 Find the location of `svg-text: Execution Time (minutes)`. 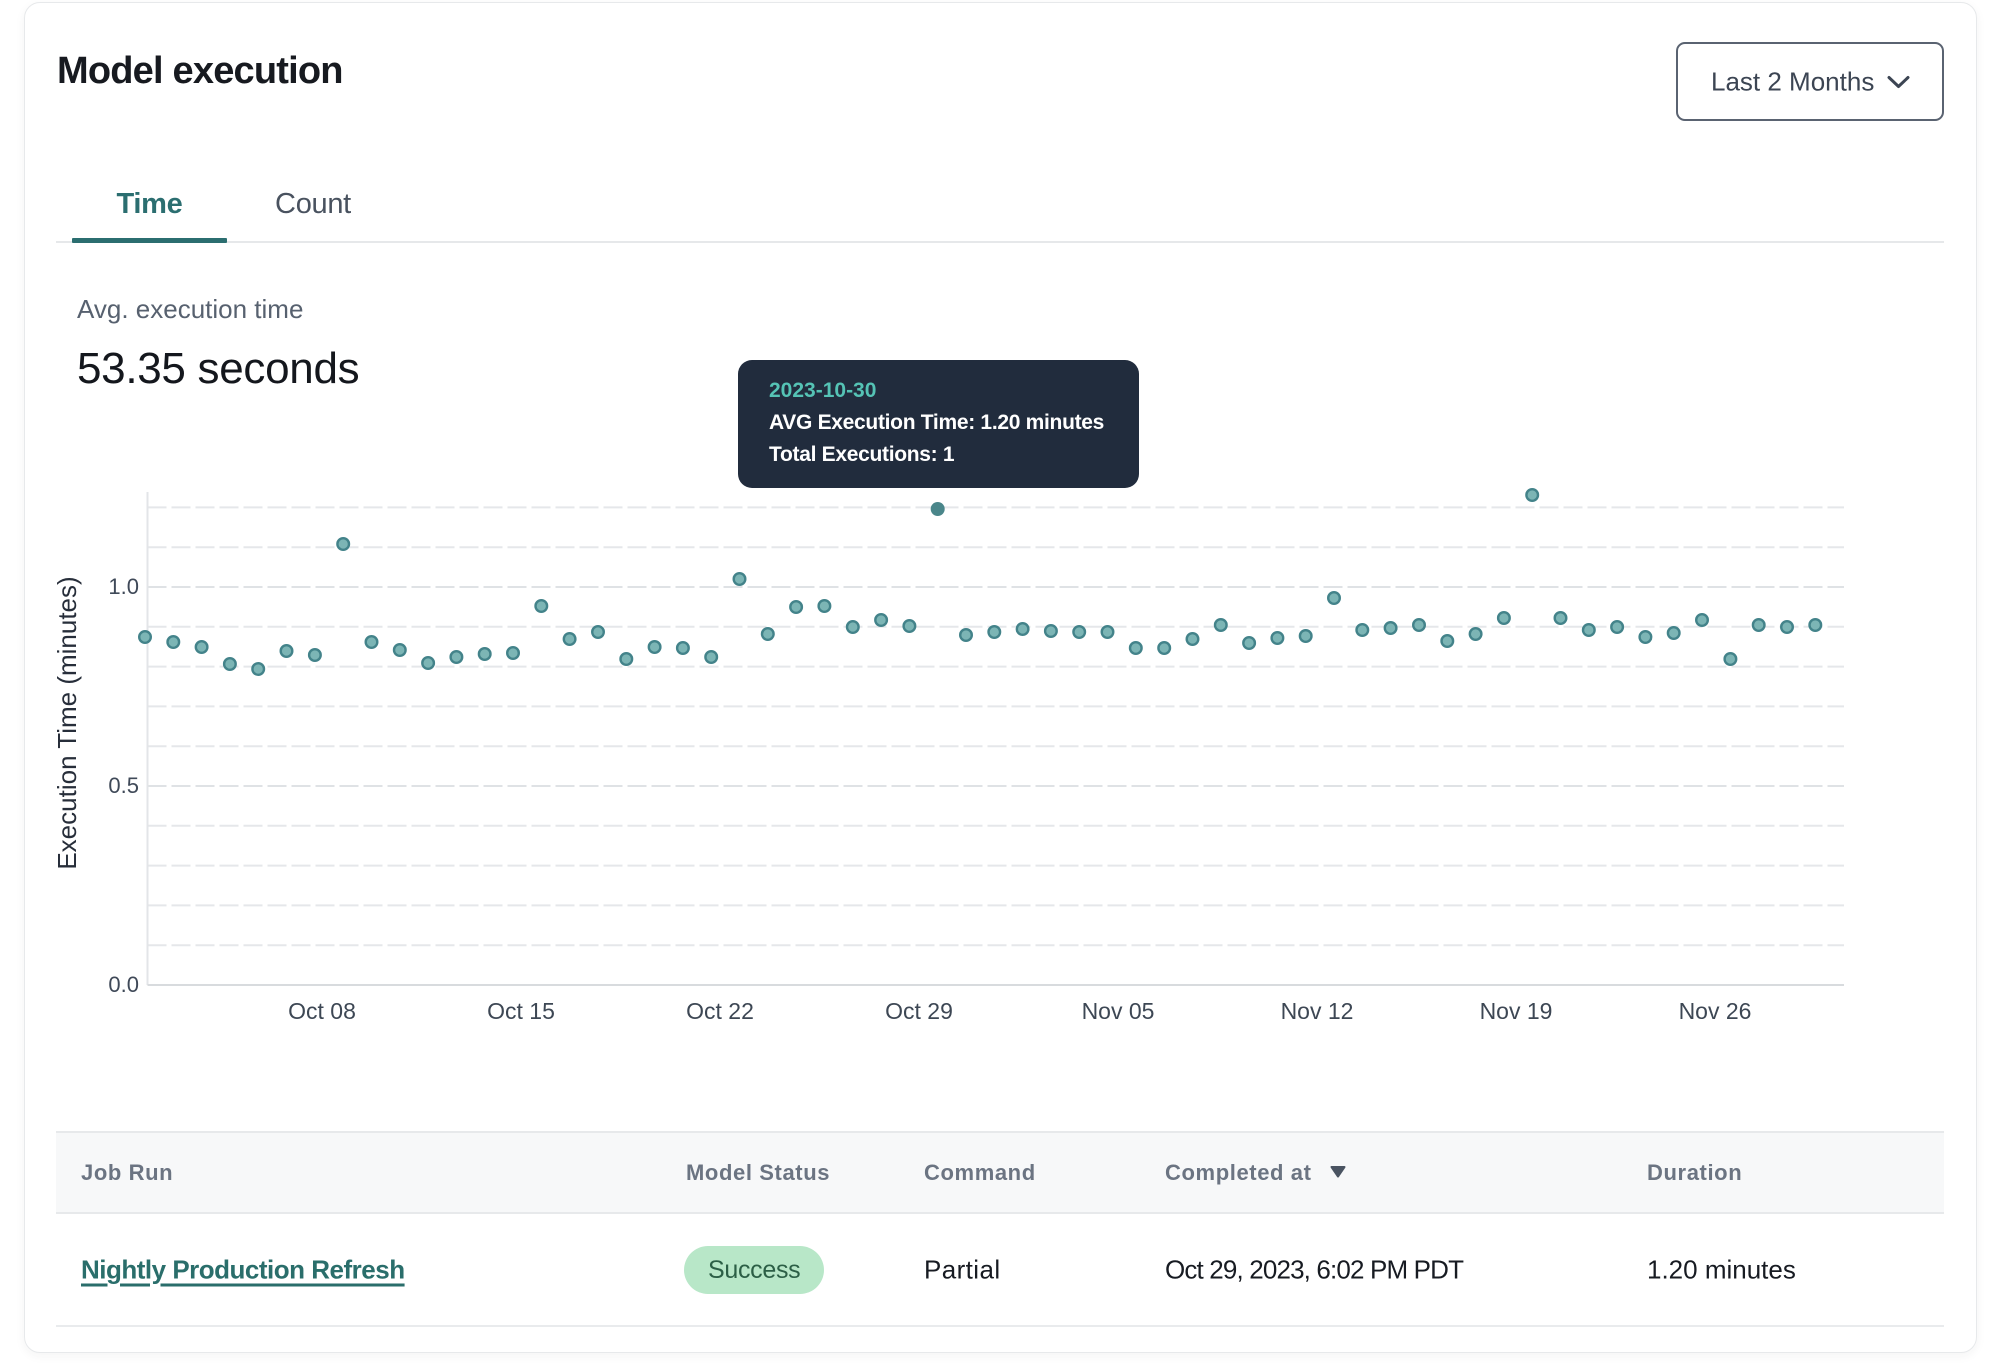

svg-text: Execution Time (minutes) is located at coordinates (67, 722).